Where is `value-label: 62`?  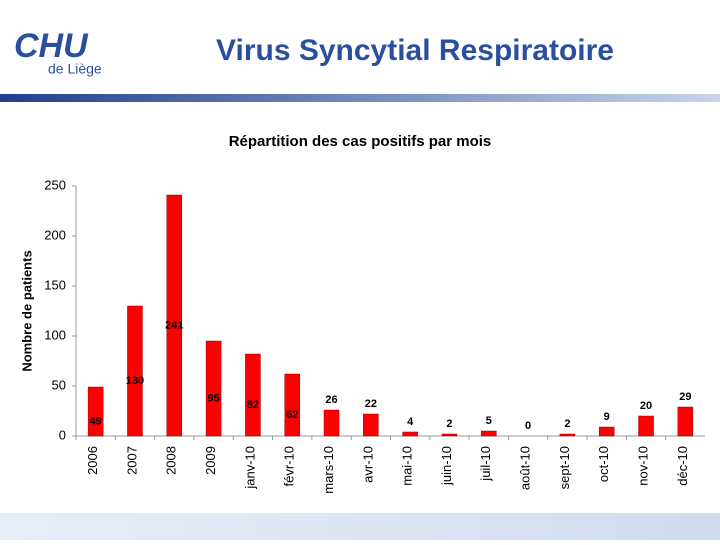 value-label: 62 is located at coordinates (292, 415).